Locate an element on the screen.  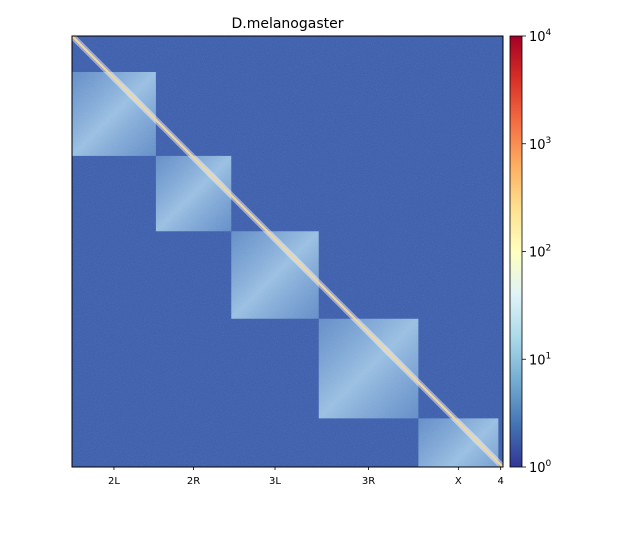
chart-title: D.melanogaster is located at coordinates (287, 24).